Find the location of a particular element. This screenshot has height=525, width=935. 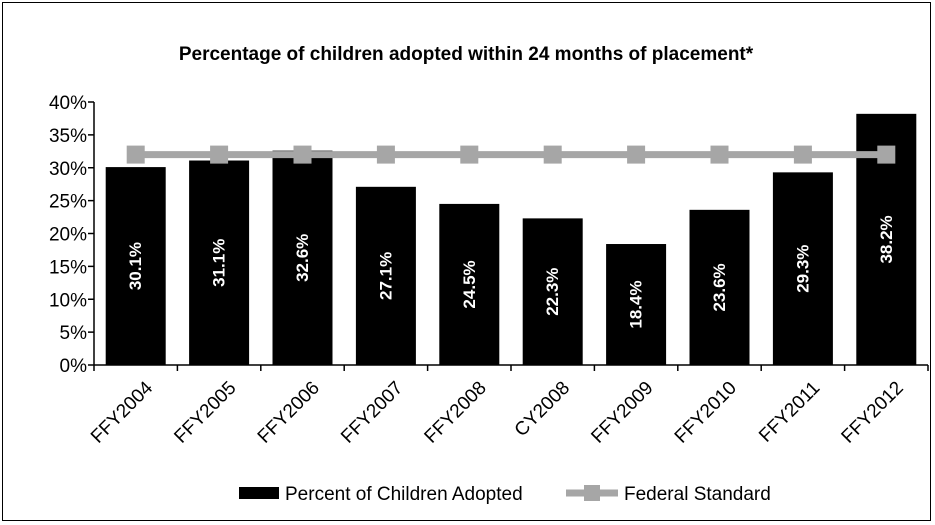

x-tick-label: CY2008 is located at coordinates (542, 409).